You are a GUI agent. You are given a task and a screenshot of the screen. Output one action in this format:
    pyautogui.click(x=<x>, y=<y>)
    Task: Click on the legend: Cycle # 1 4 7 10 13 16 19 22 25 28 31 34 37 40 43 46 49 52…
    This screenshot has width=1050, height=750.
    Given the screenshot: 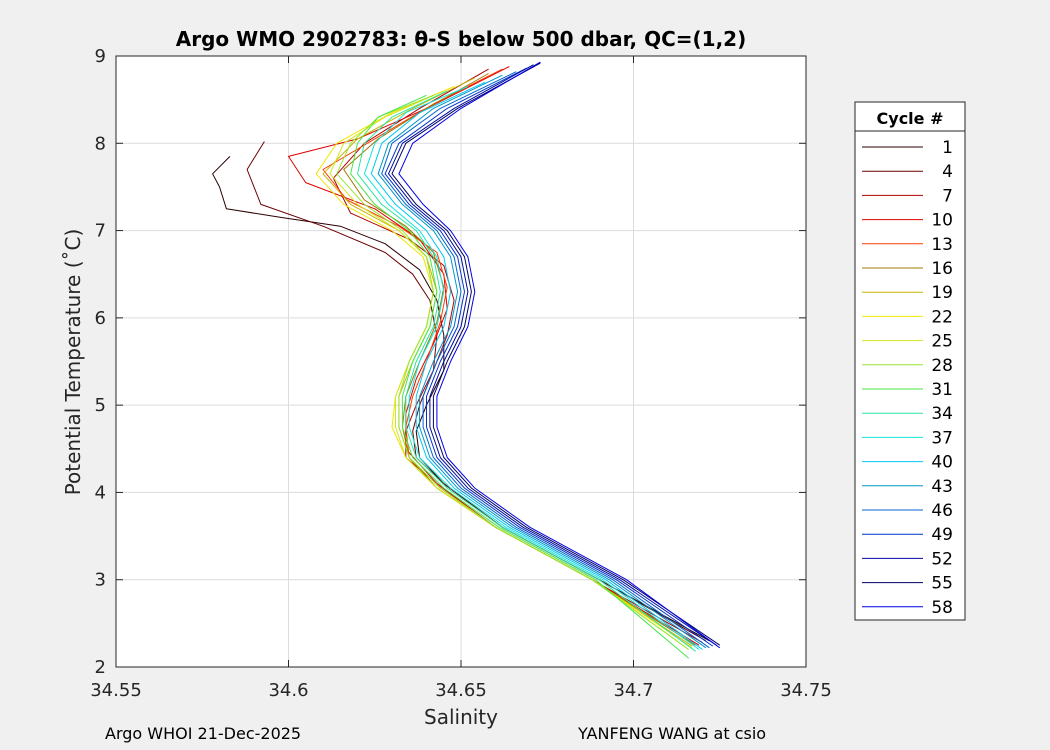 What is the action you would take?
    pyautogui.click(x=910, y=361)
    